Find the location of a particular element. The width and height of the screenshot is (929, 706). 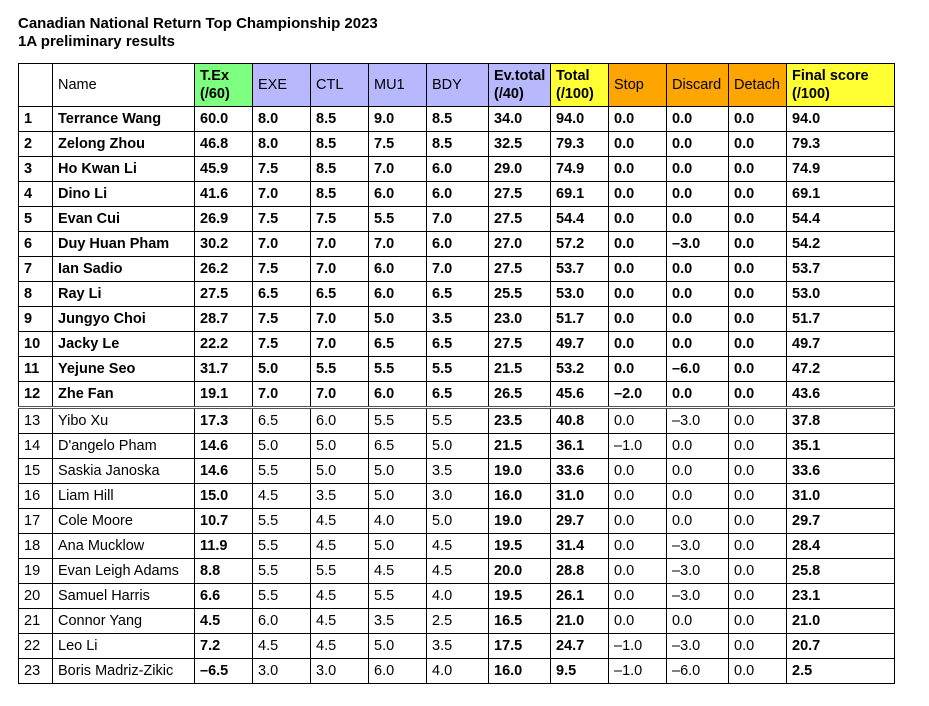

cell-ev-total: 19.0 is located at coordinates (519, 471).